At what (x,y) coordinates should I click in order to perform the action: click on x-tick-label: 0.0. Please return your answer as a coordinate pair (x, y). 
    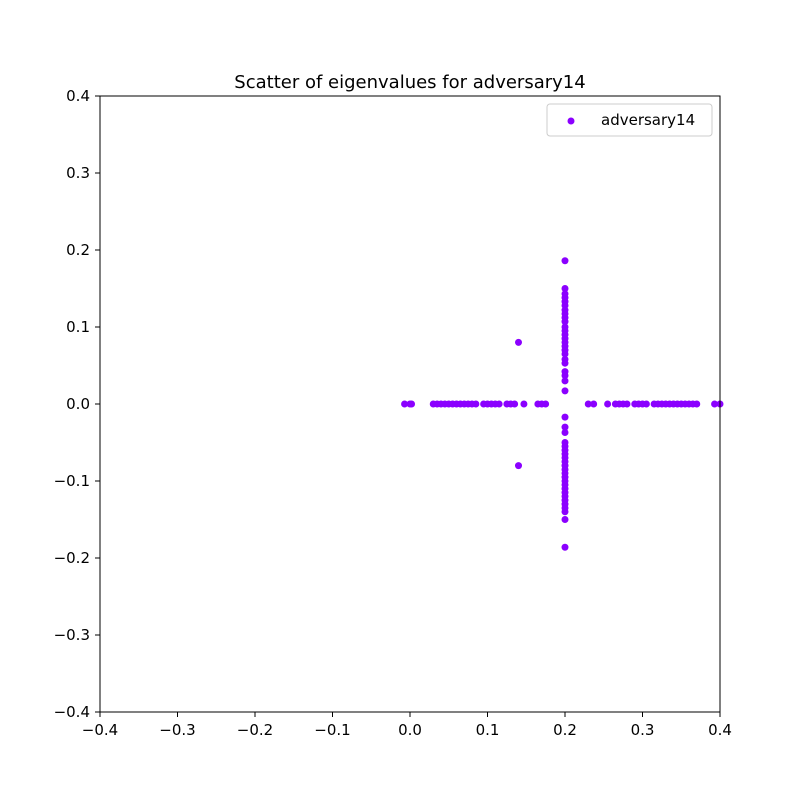
    Looking at the image, I should click on (410, 730).